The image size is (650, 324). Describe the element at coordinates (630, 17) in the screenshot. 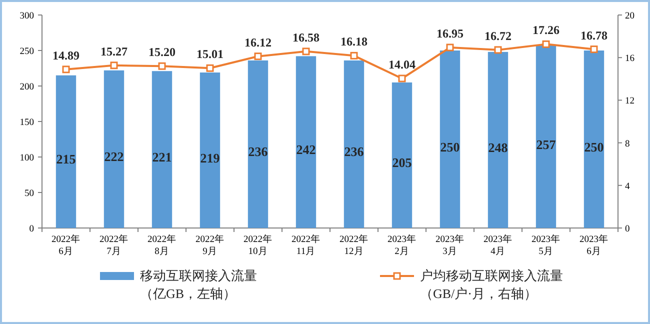

I see `y2-tick-label: 20` at that location.